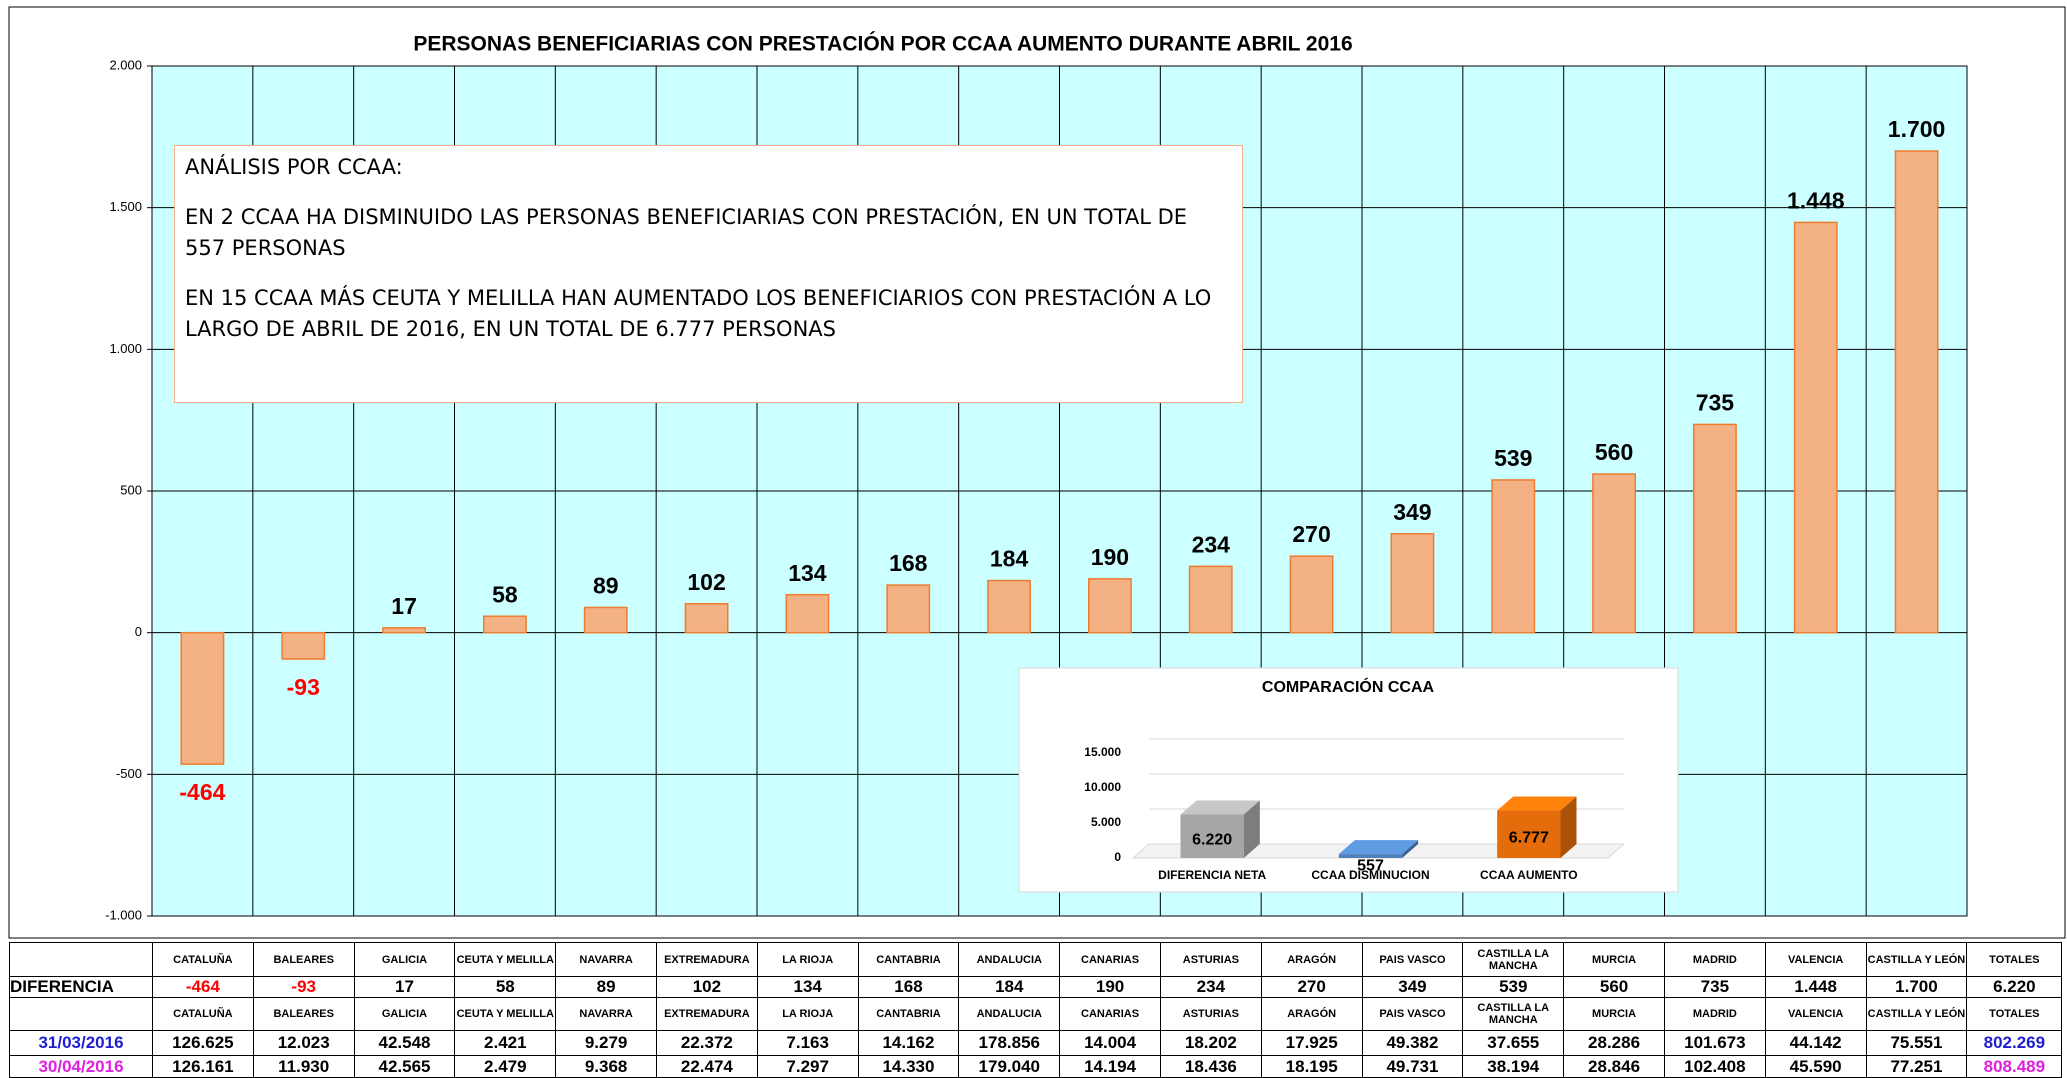  I want to click on table-cell: 802.269, so click(2014, 1043).